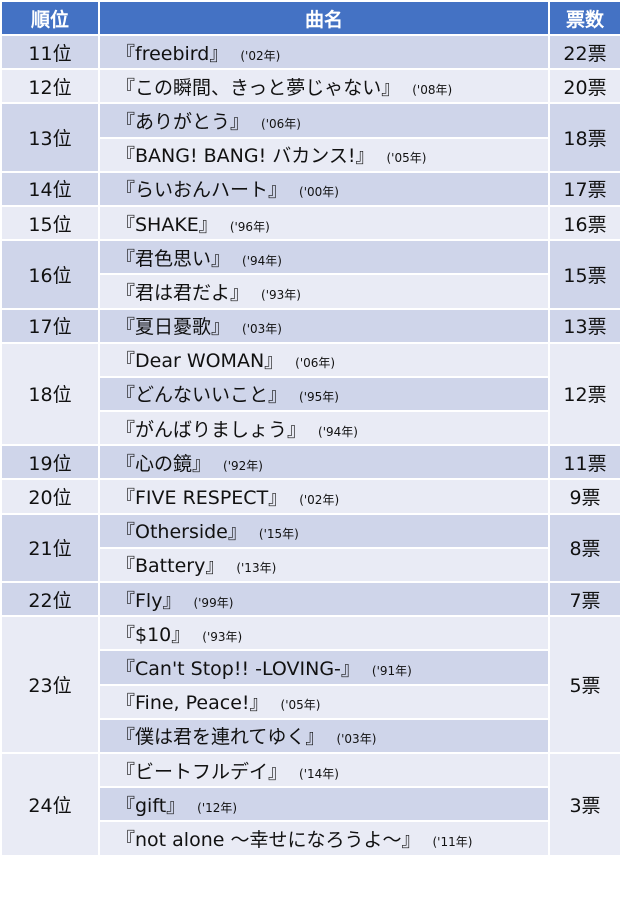  I want to click on rank-cell: 19位, so click(50, 462).